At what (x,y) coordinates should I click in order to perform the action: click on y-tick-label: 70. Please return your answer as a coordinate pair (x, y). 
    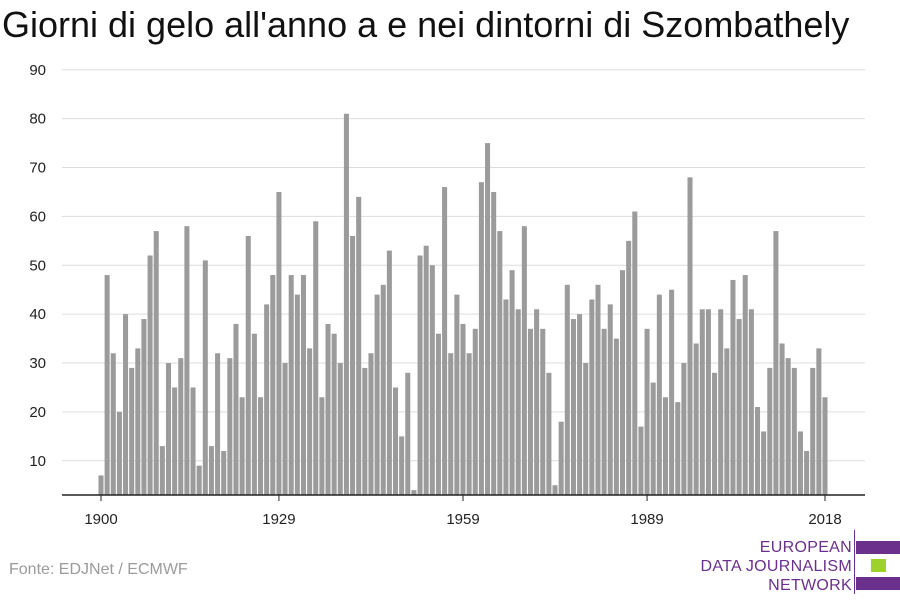
    Looking at the image, I should click on (37, 168).